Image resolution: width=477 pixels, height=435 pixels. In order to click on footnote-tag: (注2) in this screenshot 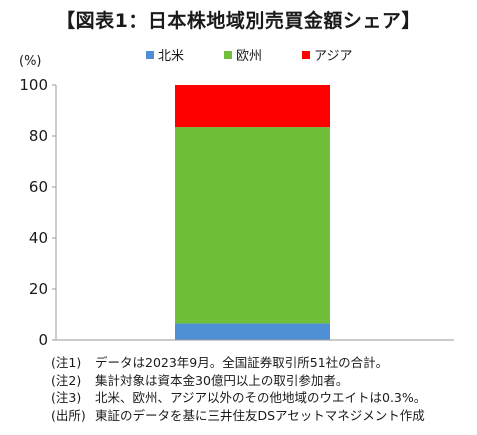, I will do `click(66, 380)`.